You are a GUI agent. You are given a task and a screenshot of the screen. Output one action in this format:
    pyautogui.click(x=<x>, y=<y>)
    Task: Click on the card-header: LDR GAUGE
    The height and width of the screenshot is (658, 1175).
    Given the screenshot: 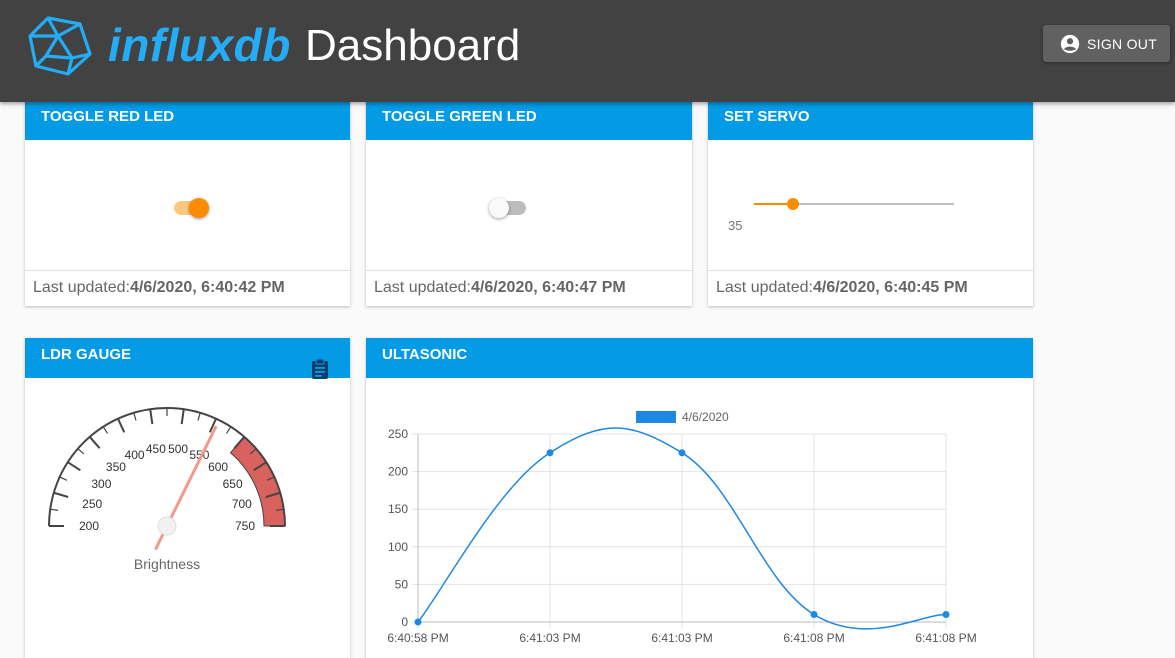 What is the action you would take?
    pyautogui.click(x=187, y=359)
    